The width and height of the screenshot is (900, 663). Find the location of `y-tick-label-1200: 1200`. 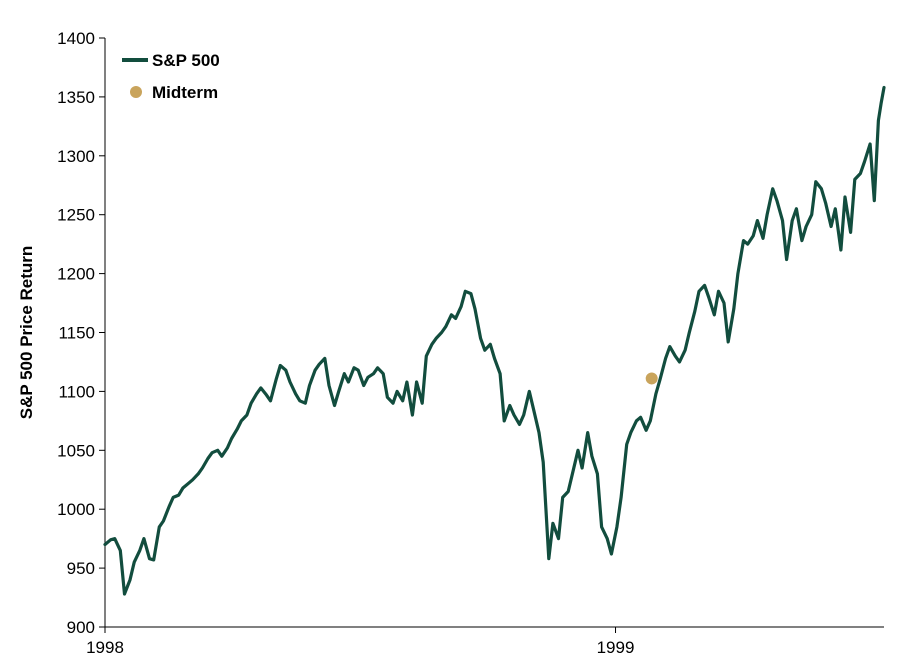

y-tick-label-1200: 1200 is located at coordinates (76, 274).